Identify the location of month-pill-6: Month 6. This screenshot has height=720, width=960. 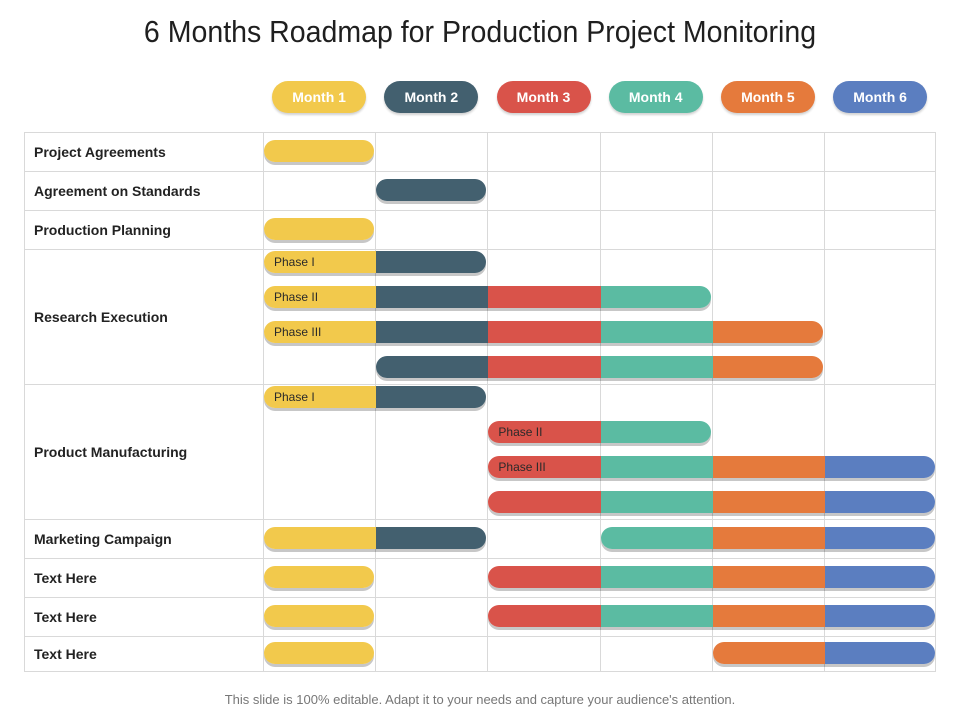
(880, 97).